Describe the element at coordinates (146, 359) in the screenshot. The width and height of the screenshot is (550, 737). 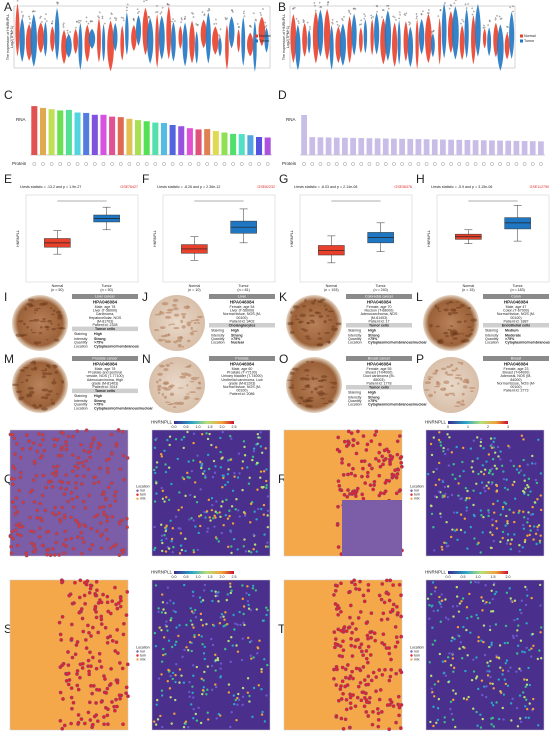
I see `panel-letter: N` at that location.